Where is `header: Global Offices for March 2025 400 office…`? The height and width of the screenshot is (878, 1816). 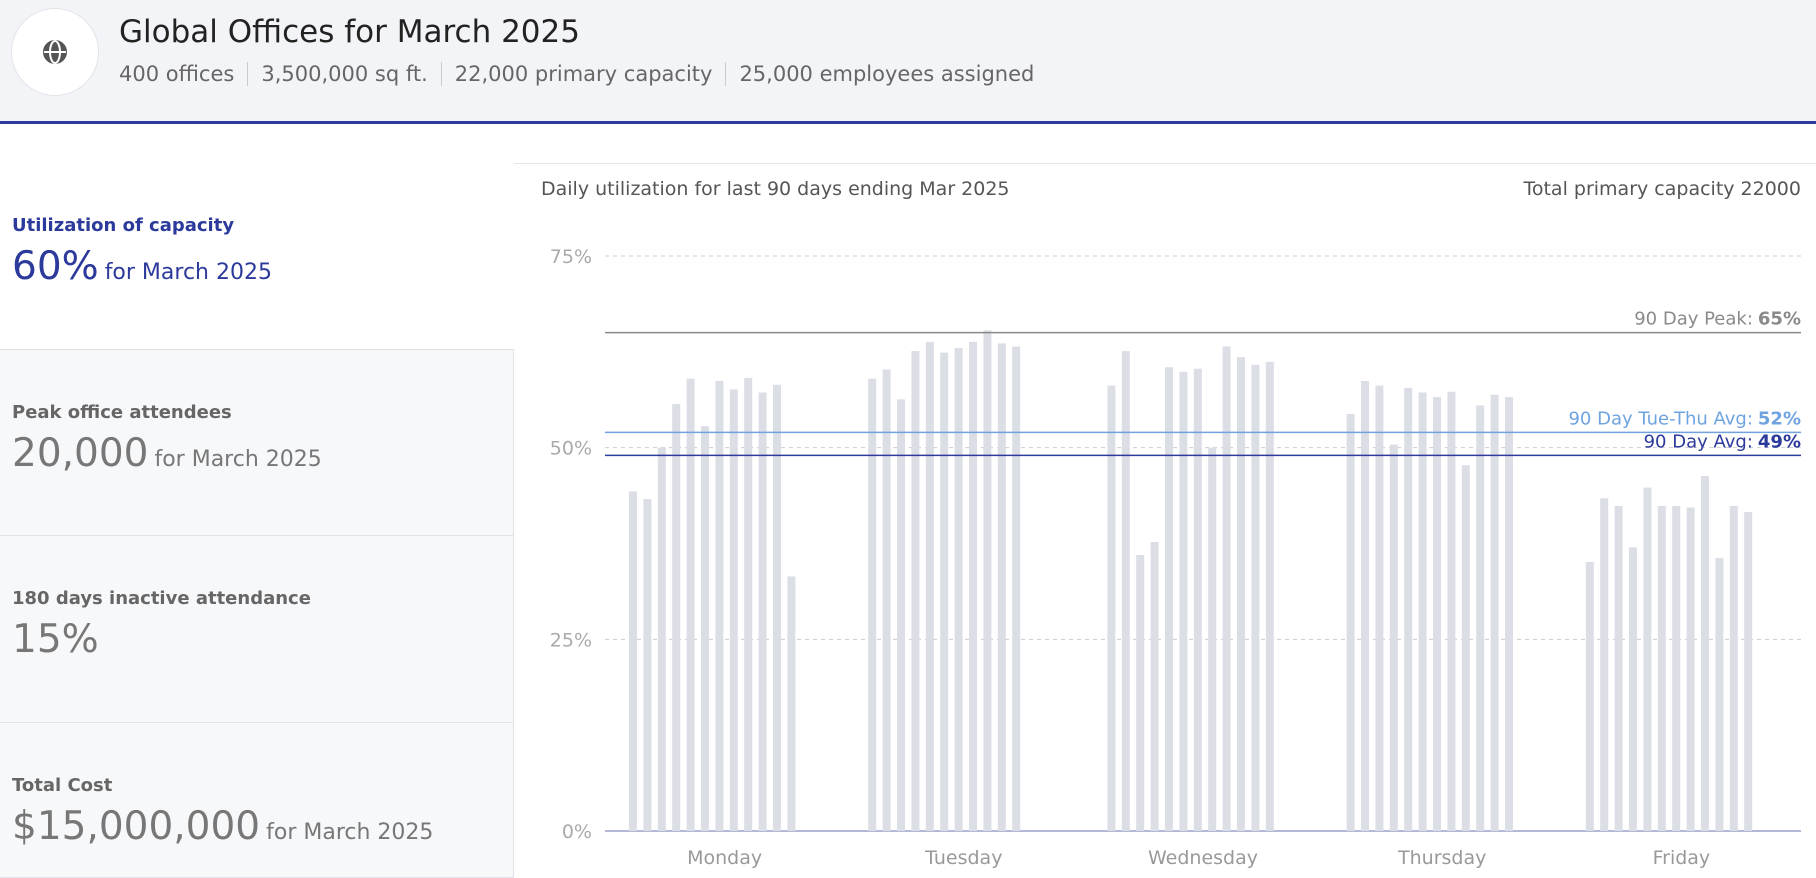 header: Global Offices for March 2025 400 office… is located at coordinates (908, 62).